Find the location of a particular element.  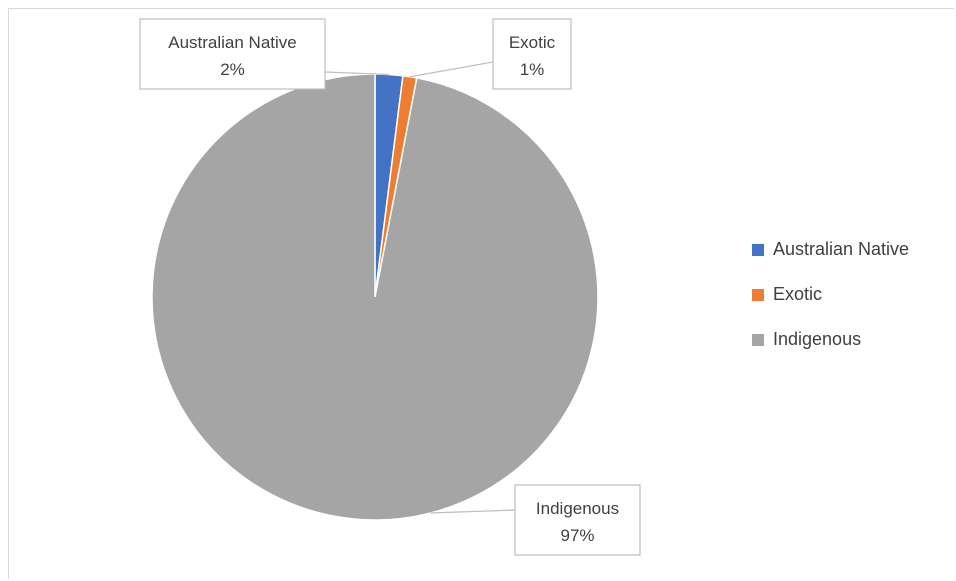

leader-line-australian-native is located at coordinates (357, 73).